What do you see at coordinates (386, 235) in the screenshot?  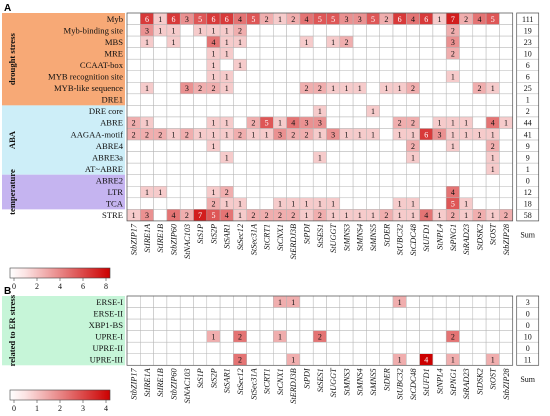 I see `column-label: StDER` at bounding box center [386, 235].